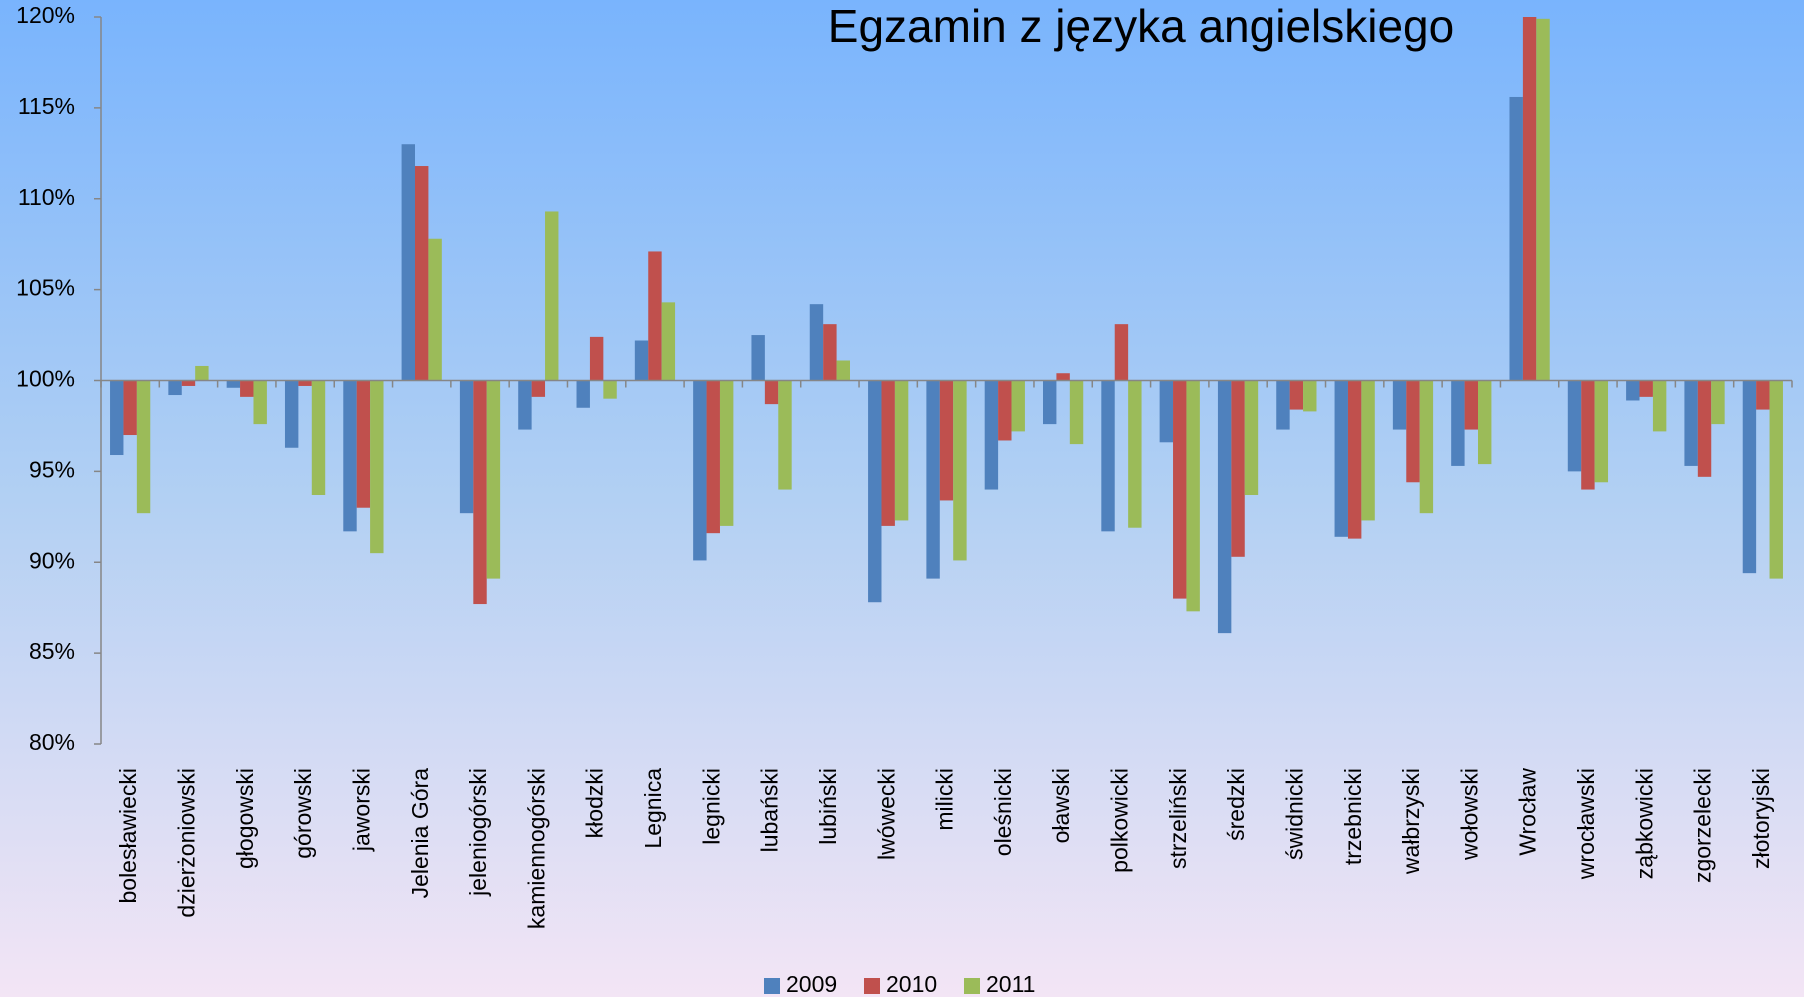 The height and width of the screenshot is (997, 1804). I want to click on x-tick-label: Jelenia Góra, so click(420, 833).